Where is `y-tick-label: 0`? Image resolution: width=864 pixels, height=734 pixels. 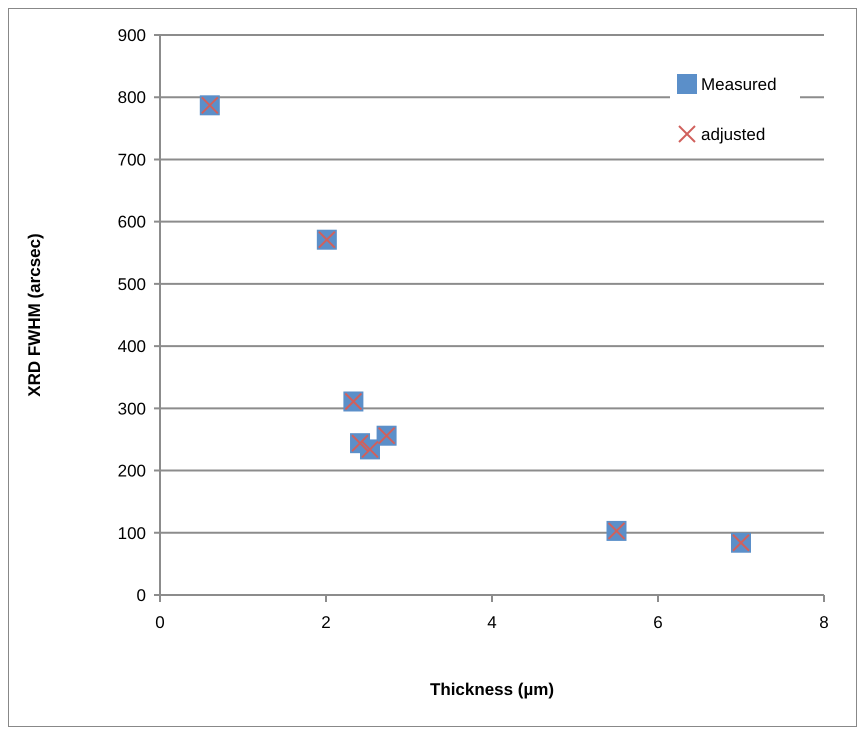 y-tick-label: 0 is located at coordinates (141, 595).